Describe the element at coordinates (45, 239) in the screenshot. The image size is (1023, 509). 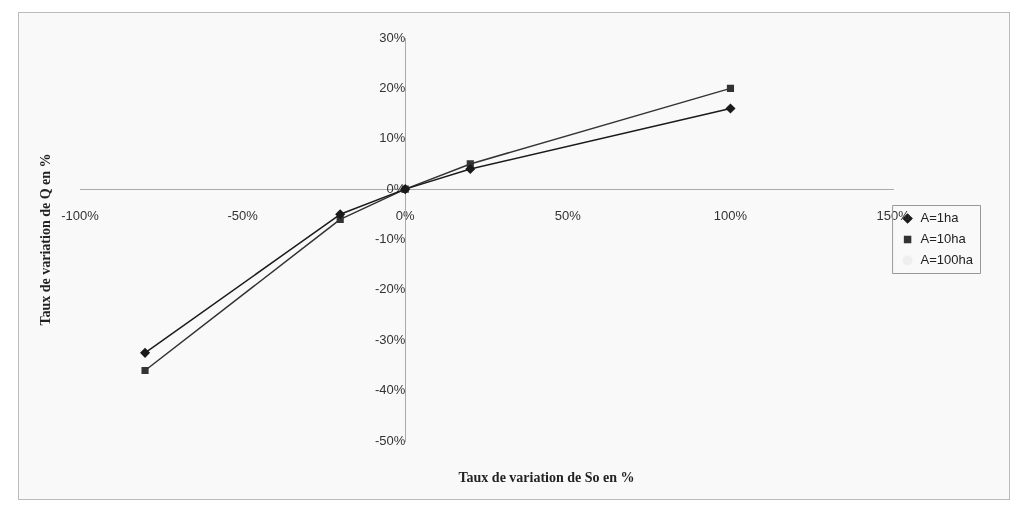
I see `y-axis-title: Taux de variation de Q en %` at that location.